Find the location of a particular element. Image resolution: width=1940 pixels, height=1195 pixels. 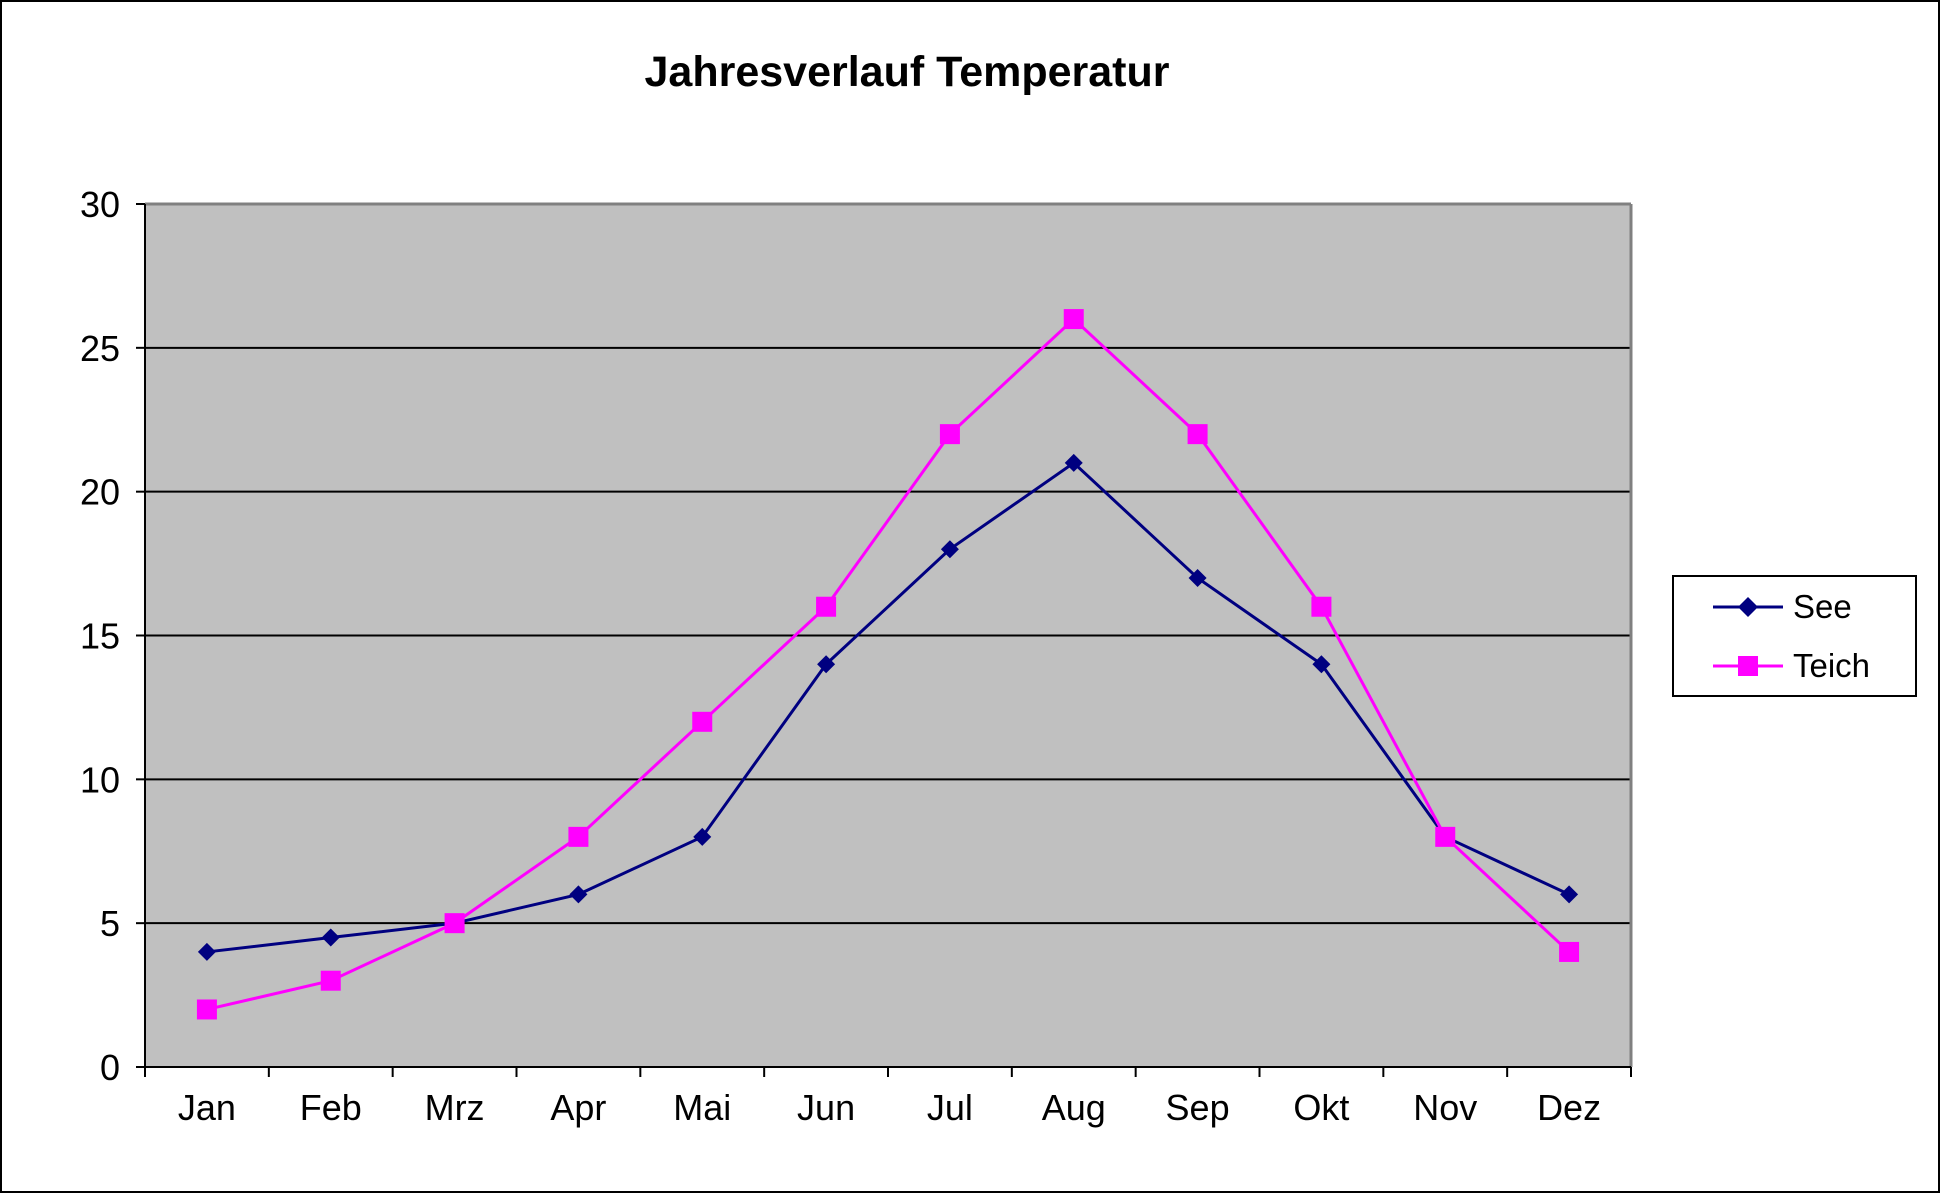

x-tick-label: Okt is located at coordinates (1321, 1107).